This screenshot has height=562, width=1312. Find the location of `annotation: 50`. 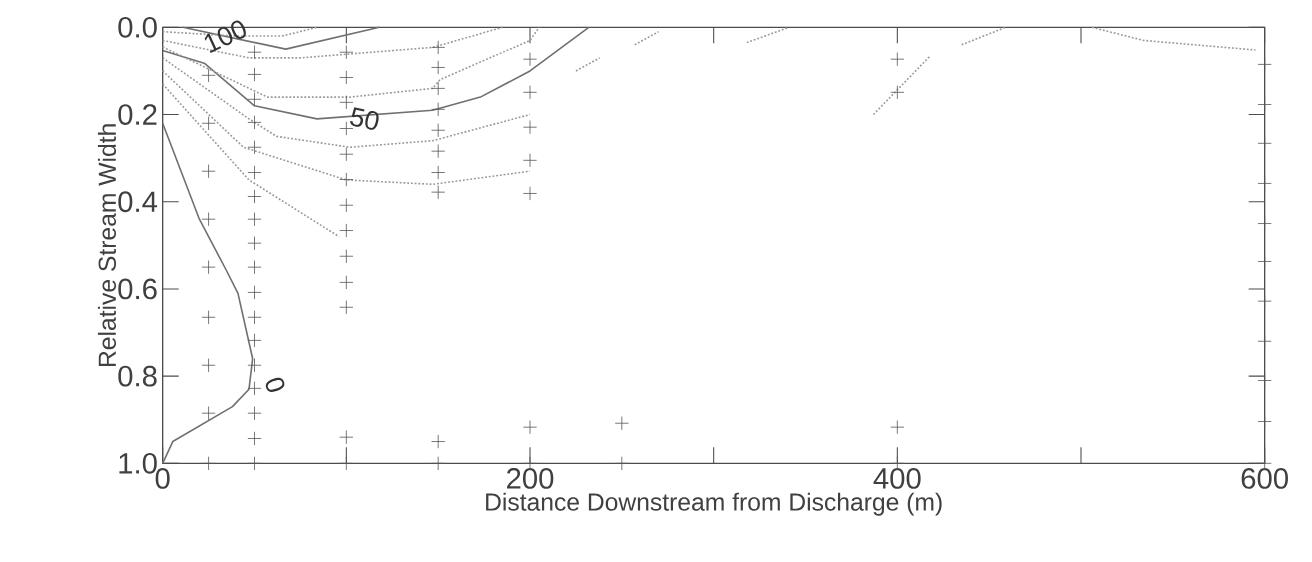

annotation: 50 is located at coordinates (364, 118).